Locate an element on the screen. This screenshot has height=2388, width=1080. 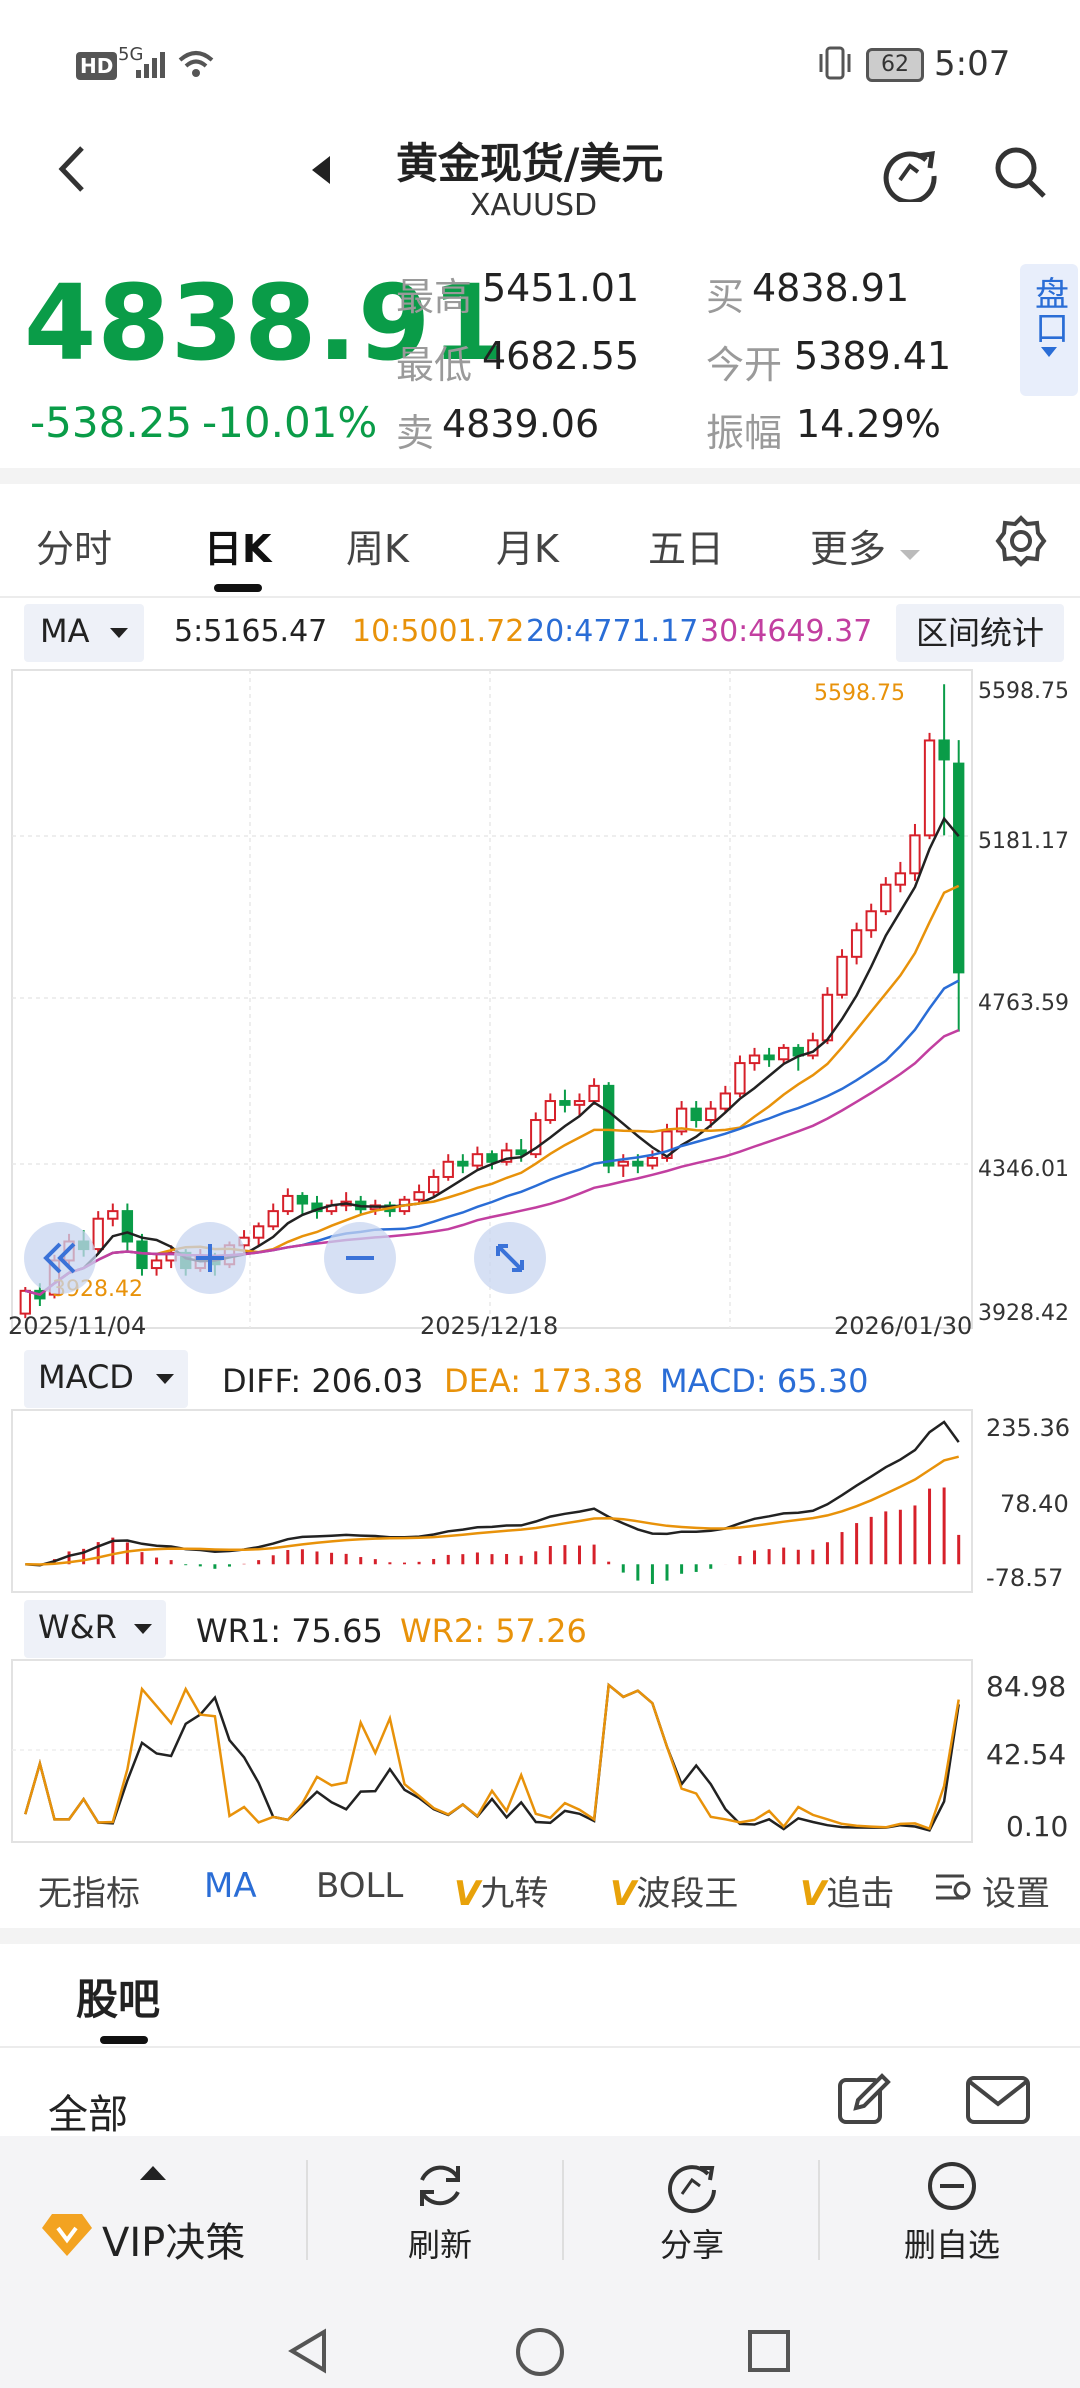
amplitude-label: 振幅 is located at coordinates (744, 433).